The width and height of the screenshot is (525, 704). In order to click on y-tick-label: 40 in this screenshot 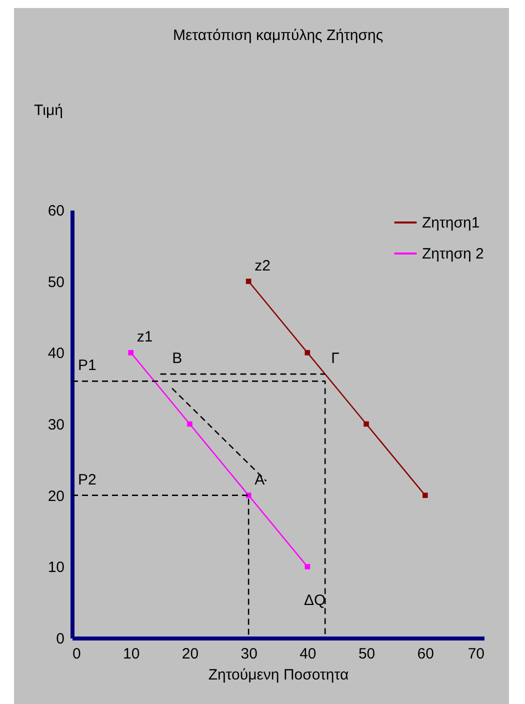, I will do `click(56, 353)`.